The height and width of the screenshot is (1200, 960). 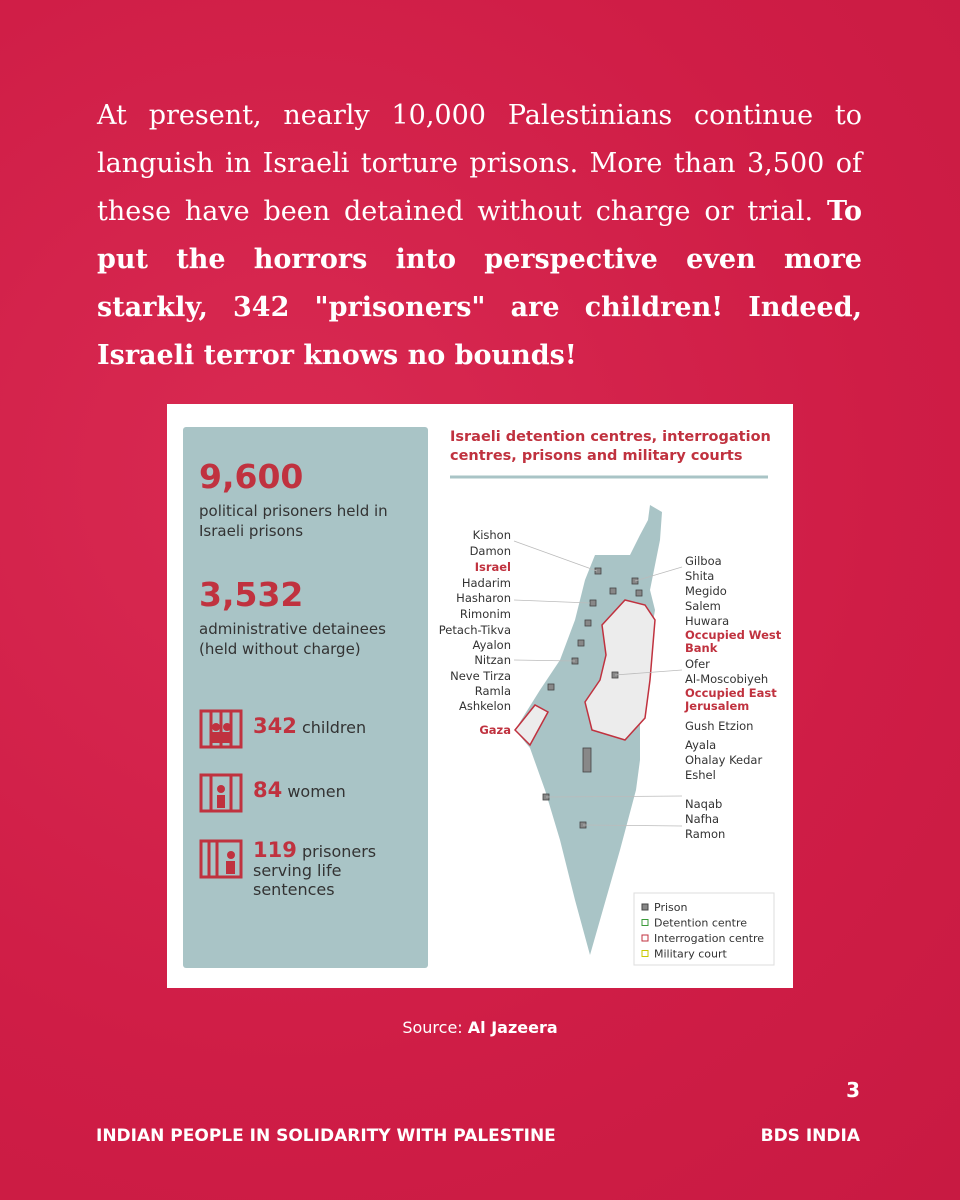 What do you see at coordinates (491, 535) in the screenshot?
I see `map-label: Kishon` at bounding box center [491, 535].